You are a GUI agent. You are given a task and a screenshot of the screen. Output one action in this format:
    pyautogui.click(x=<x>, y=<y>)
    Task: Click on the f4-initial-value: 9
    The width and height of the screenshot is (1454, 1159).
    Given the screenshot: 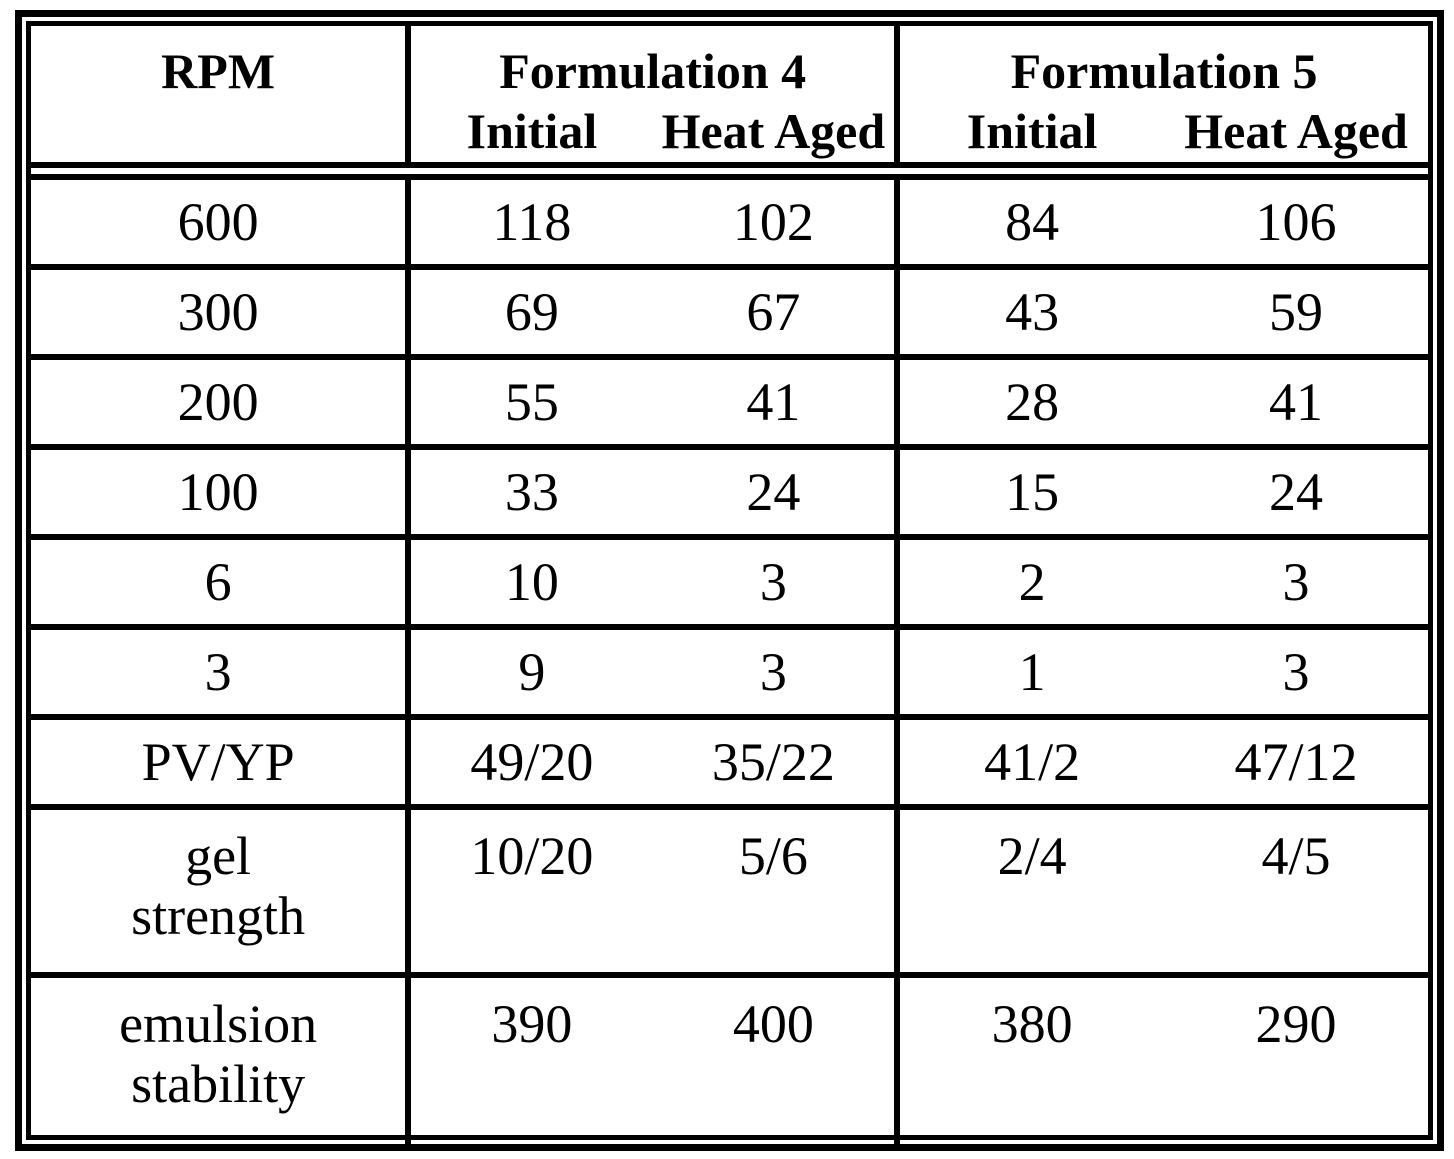 What is the action you would take?
    pyautogui.click(x=532, y=671)
    